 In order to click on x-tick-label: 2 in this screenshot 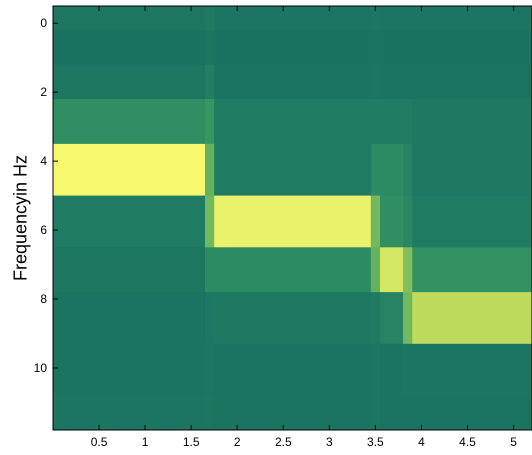, I will do `click(237, 442)`.